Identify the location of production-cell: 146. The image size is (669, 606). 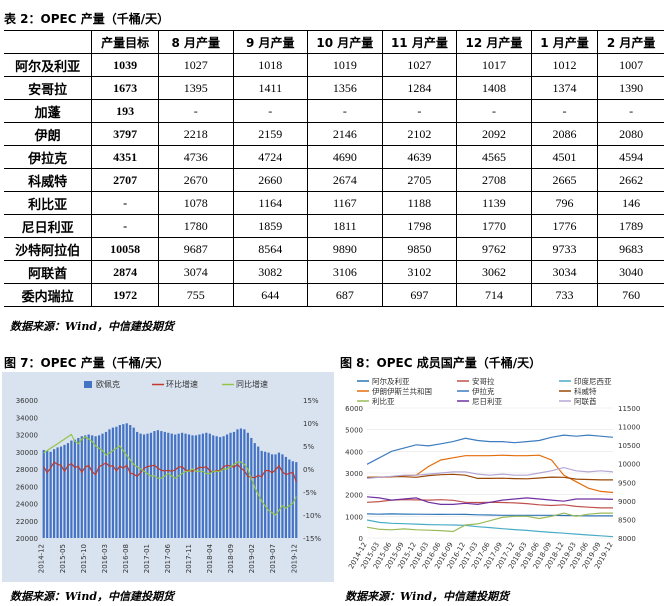
(631, 202).